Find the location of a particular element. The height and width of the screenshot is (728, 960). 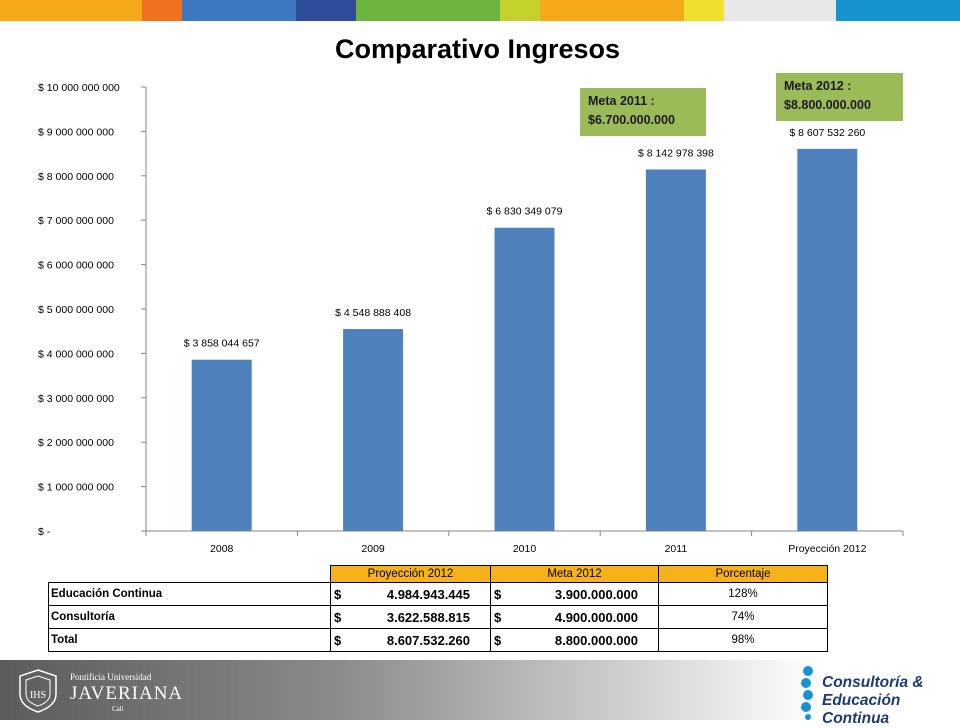

meta-2011-callout: Meta 2011 : $6.700.000.000 is located at coordinates (643, 112).